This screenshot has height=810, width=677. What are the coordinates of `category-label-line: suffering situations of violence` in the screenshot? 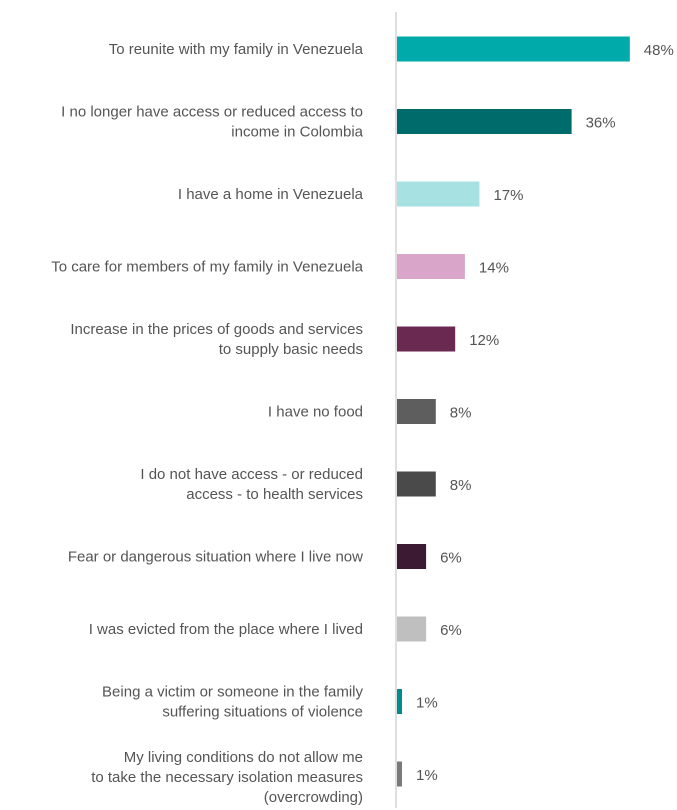 It's located at (262, 712).